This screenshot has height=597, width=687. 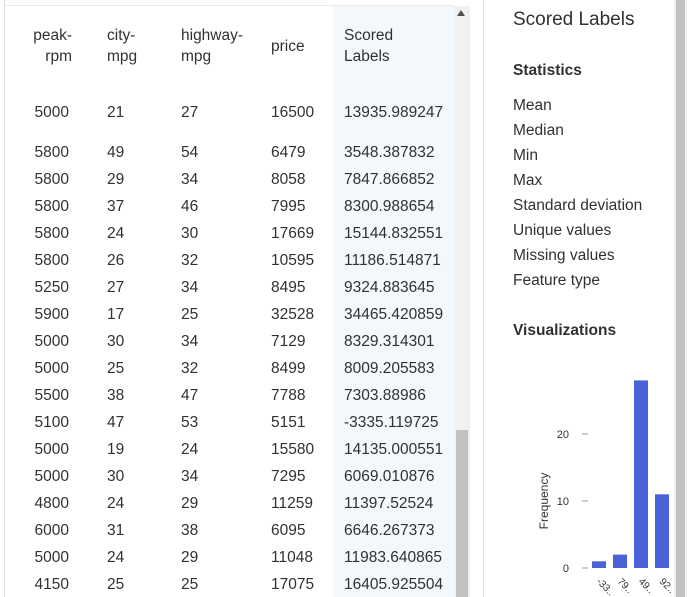 I want to click on stat-label-feature-type: Feature type, so click(x=557, y=280).